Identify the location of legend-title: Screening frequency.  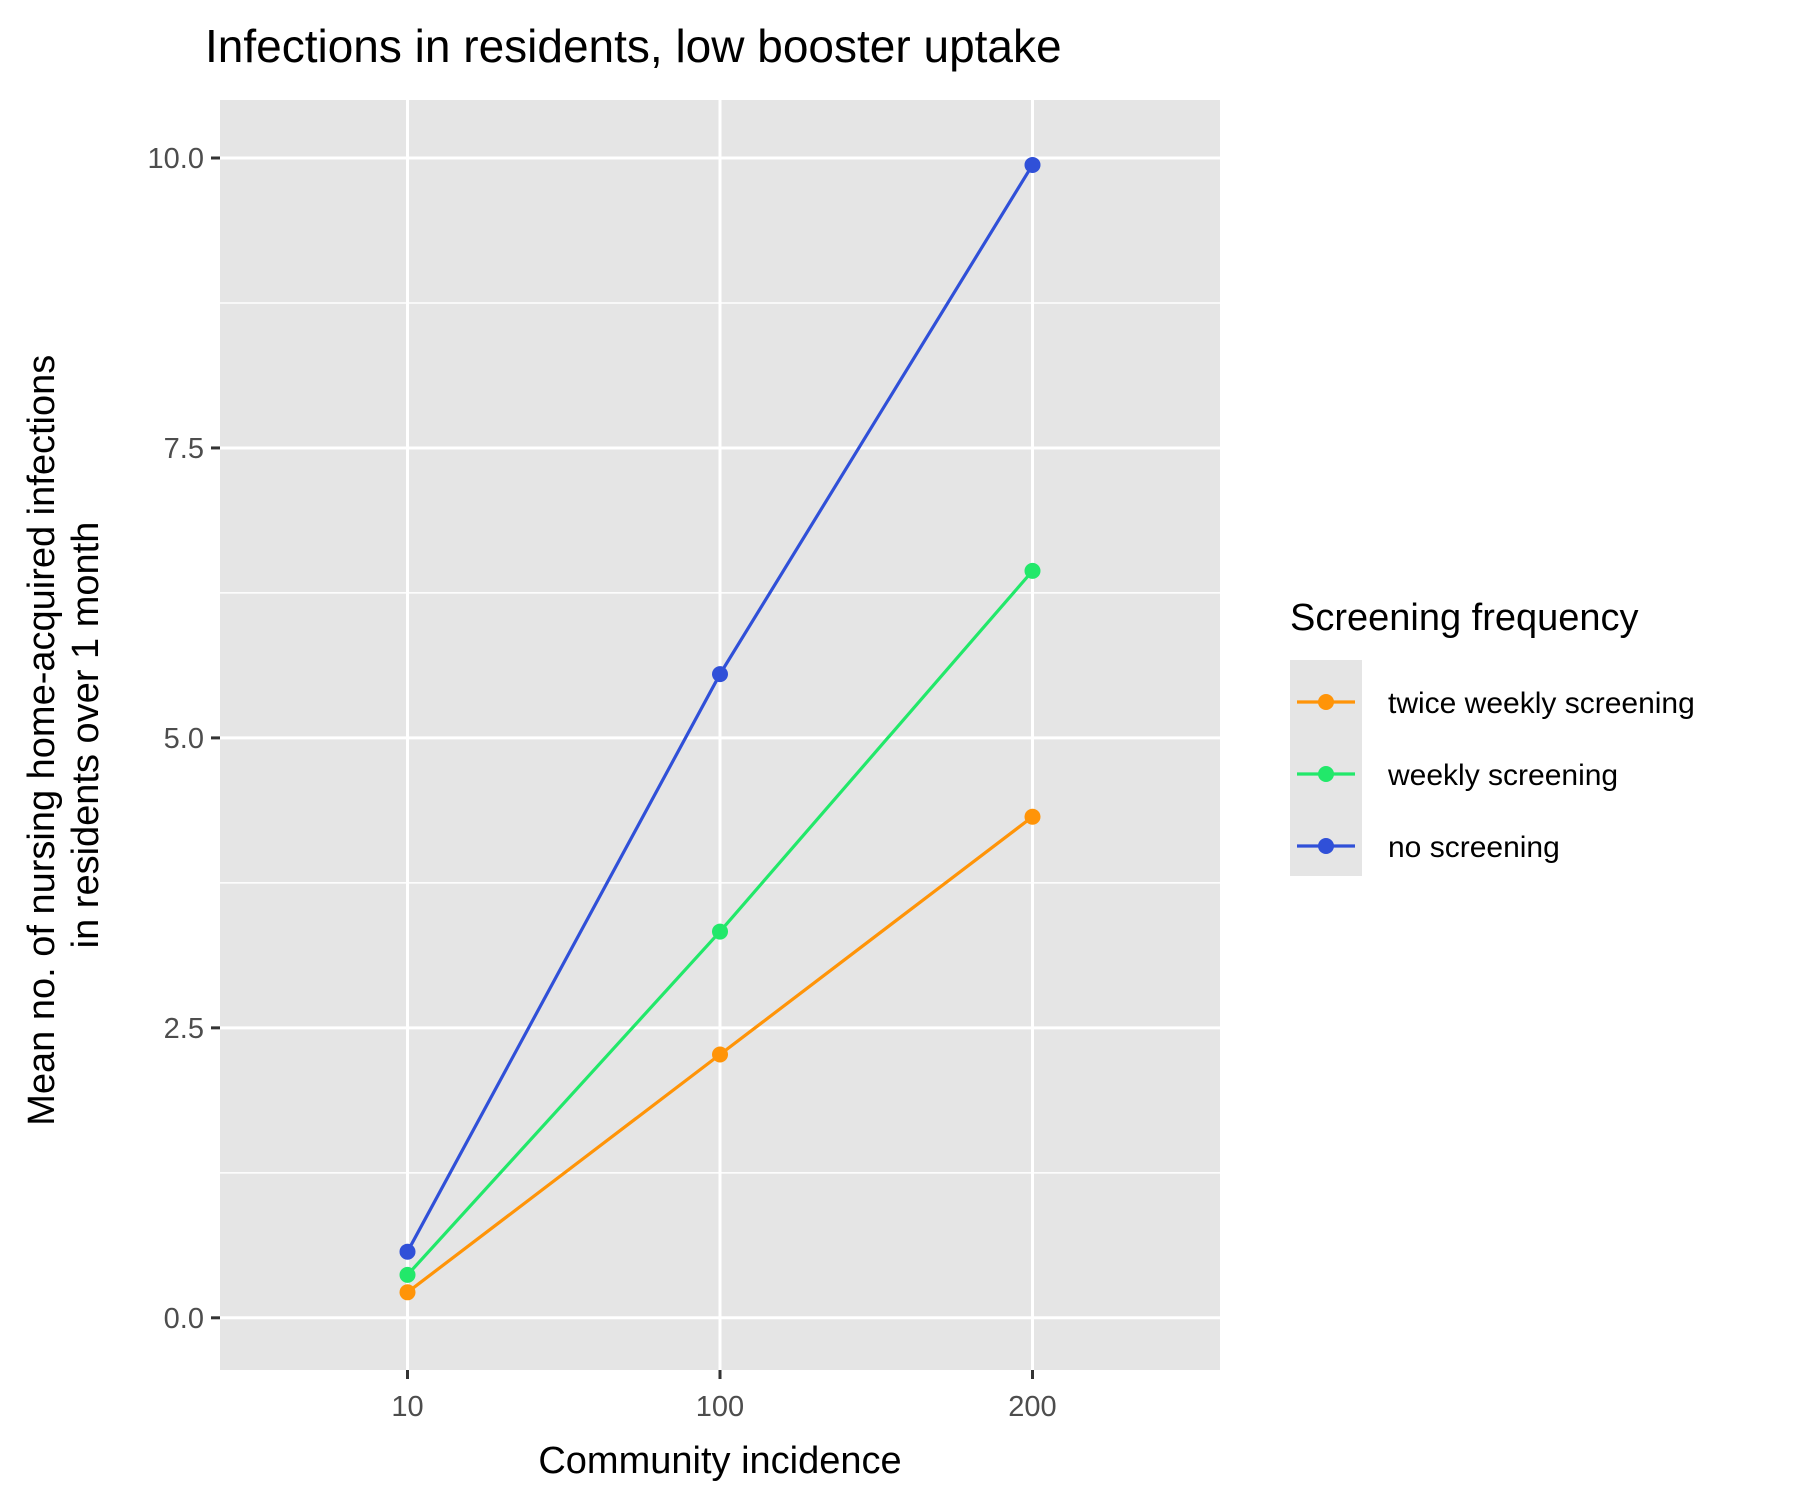
(1464, 618).